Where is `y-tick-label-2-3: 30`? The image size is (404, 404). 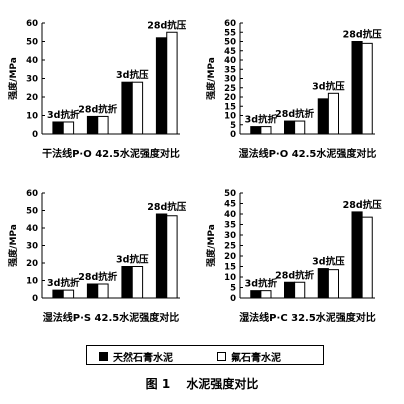
y-tick-label-2-3: 30 is located at coordinates (32, 247).